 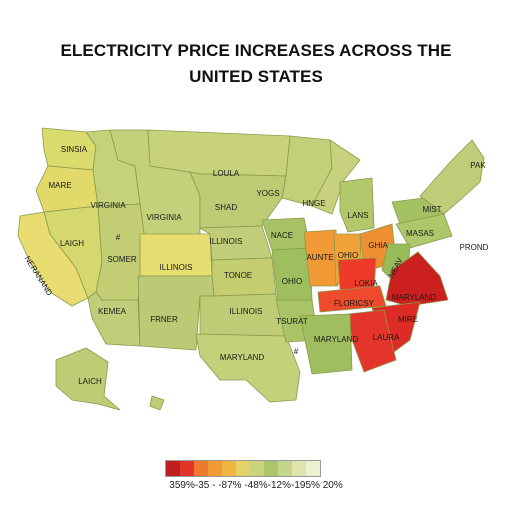 I want to click on map-title-line-2: UNITED STATES, so click(x=256, y=76).